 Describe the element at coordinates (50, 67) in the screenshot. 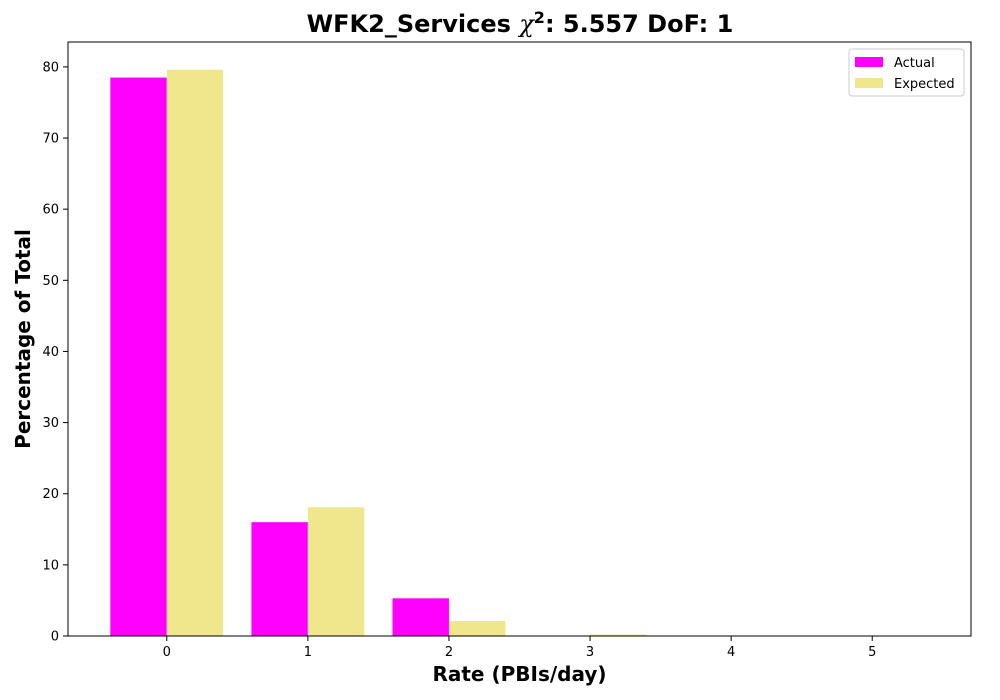

I see `y-tick-label: 80` at that location.